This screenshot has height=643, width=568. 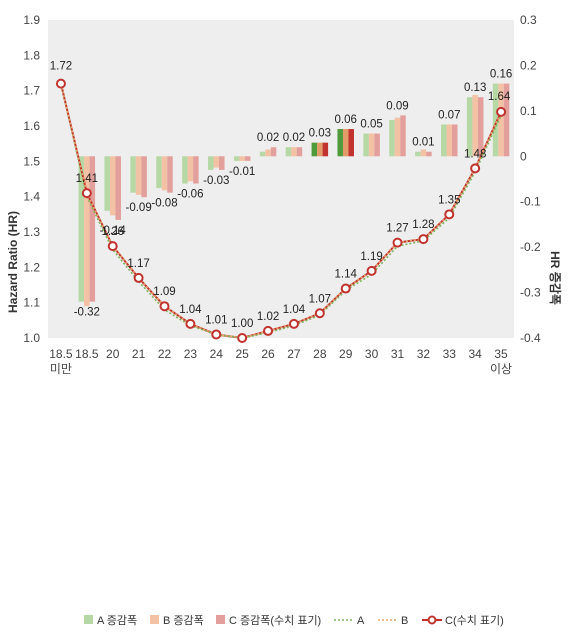 I want to click on line-label: 1.41, so click(x=87, y=179).